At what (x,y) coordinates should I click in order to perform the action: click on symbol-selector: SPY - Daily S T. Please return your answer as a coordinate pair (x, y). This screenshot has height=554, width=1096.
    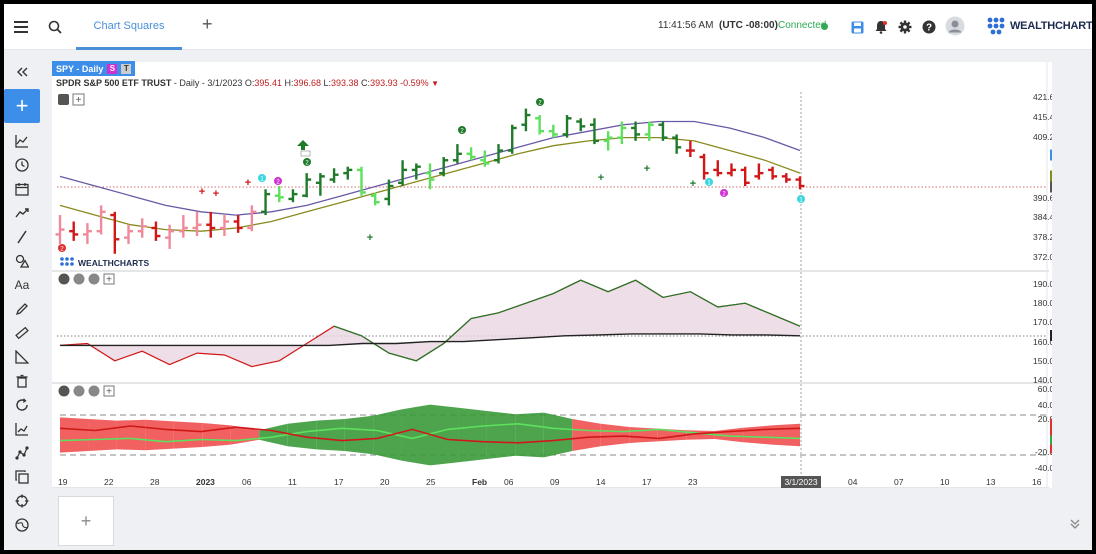
    Looking at the image, I should click on (94, 68).